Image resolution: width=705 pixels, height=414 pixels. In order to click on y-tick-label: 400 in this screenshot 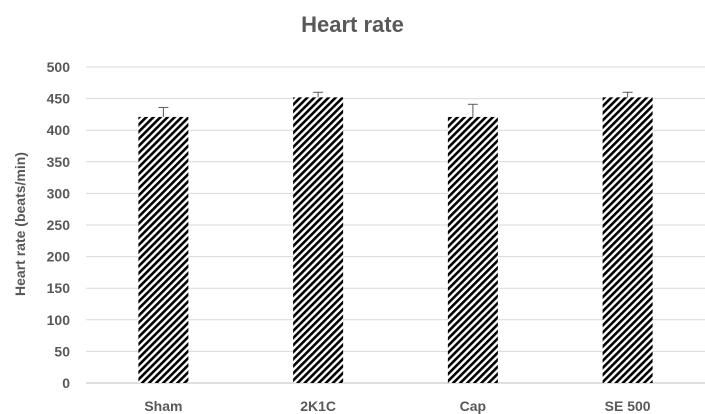, I will do `click(59, 130)`.